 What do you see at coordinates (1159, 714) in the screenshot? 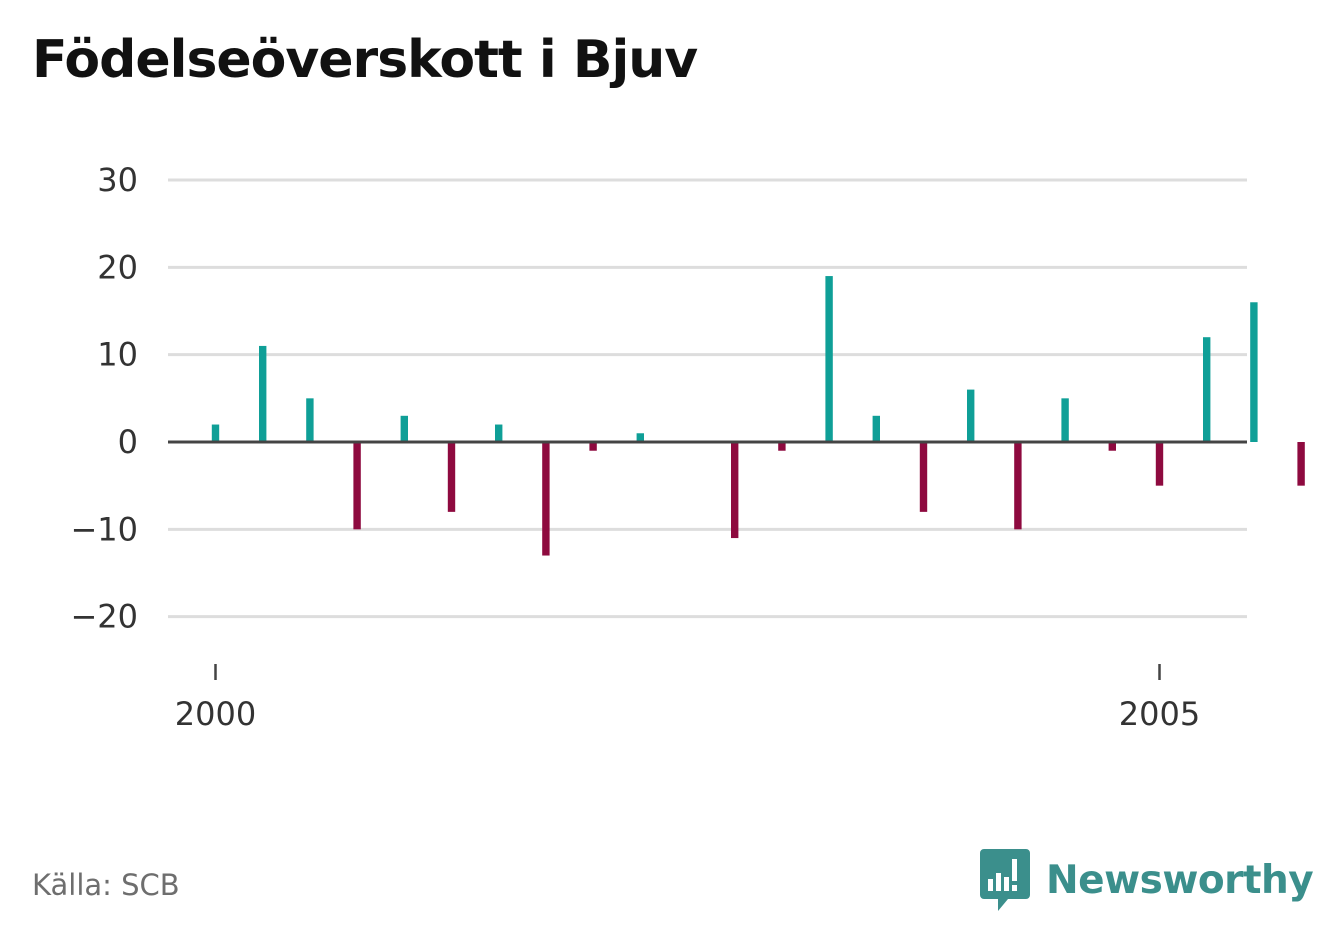
I see `x-tick-label: 2005` at bounding box center [1159, 714].